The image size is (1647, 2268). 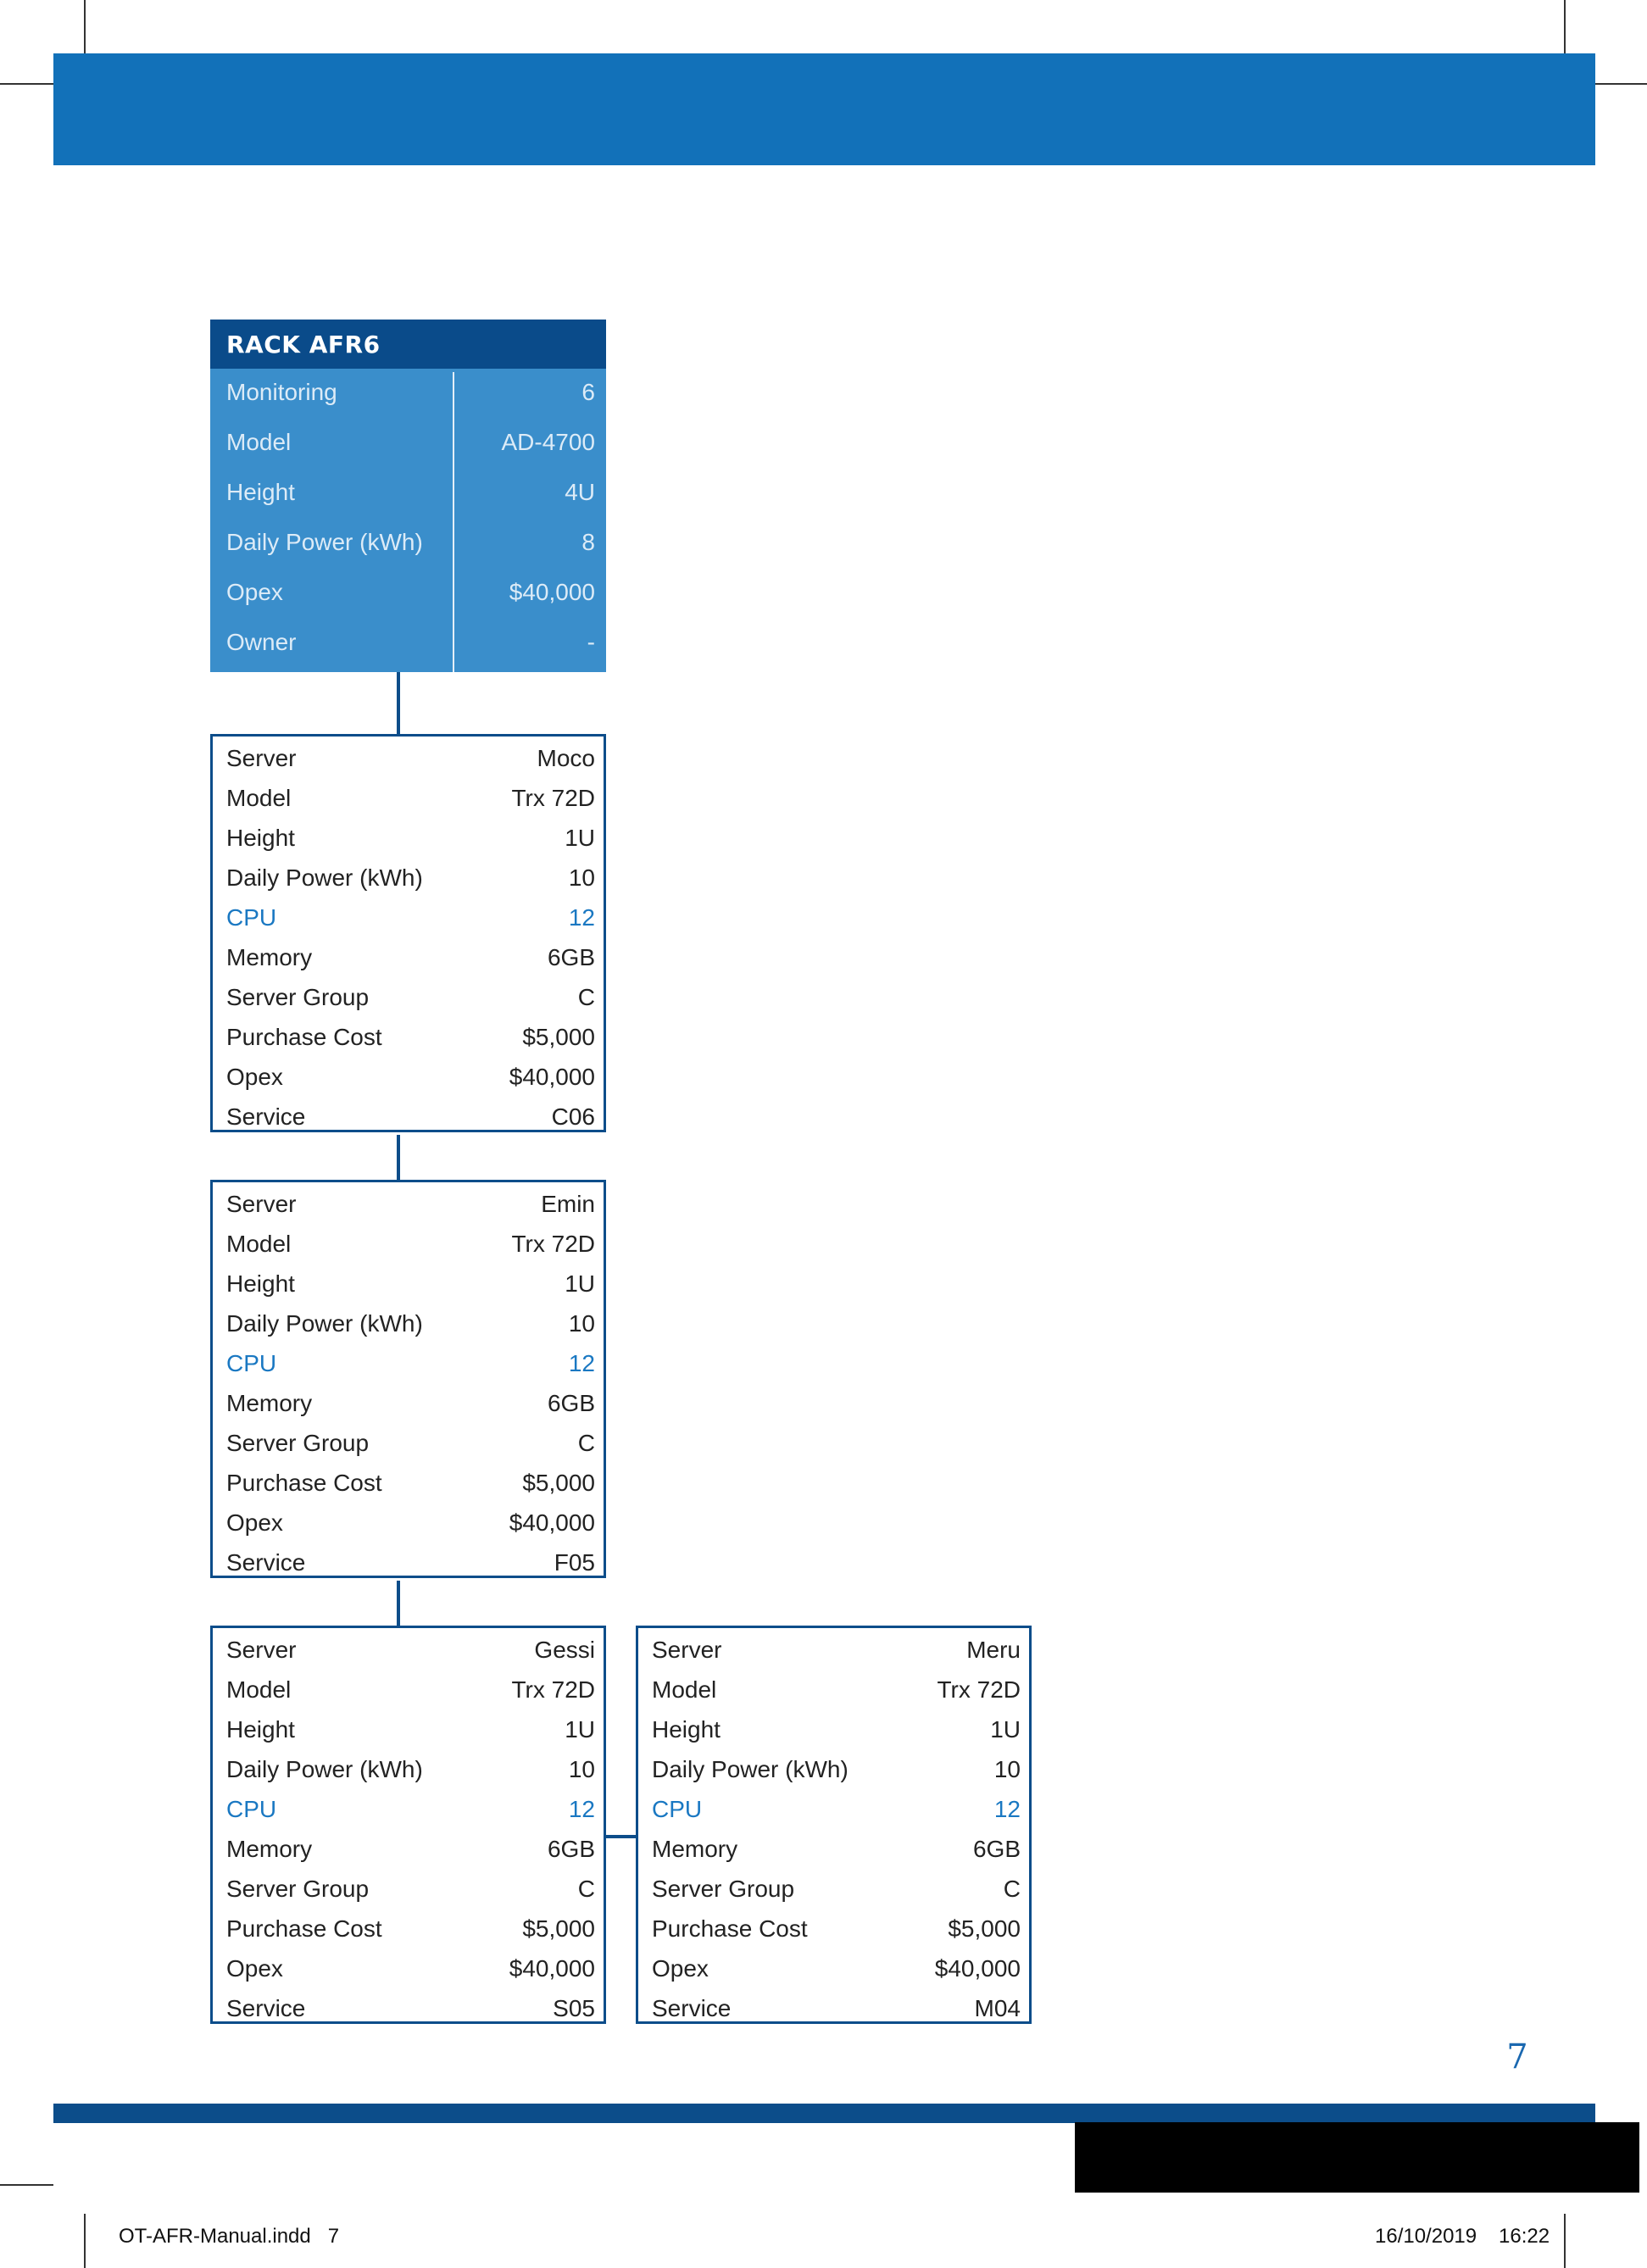 I want to click on server-row-service: Service C06, so click(x=408, y=1119).